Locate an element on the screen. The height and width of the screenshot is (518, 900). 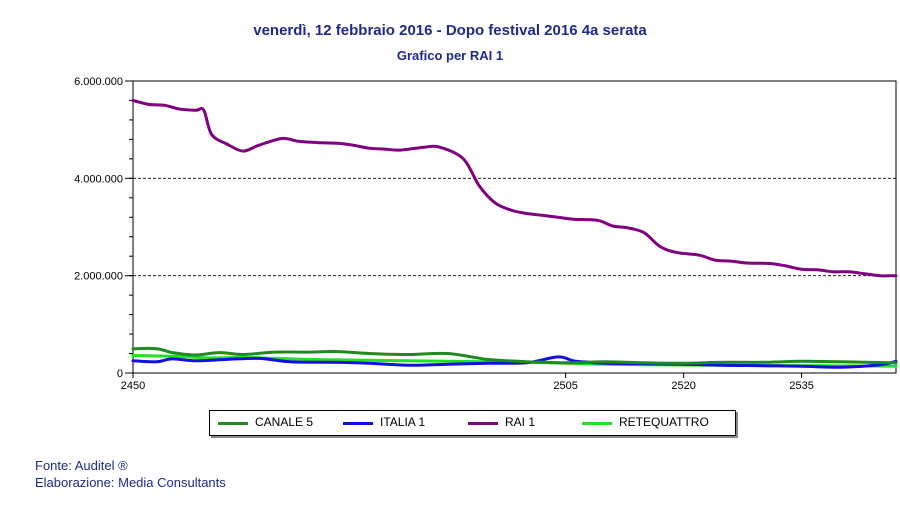
x-tick-label: 2450 is located at coordinates (133, 386).